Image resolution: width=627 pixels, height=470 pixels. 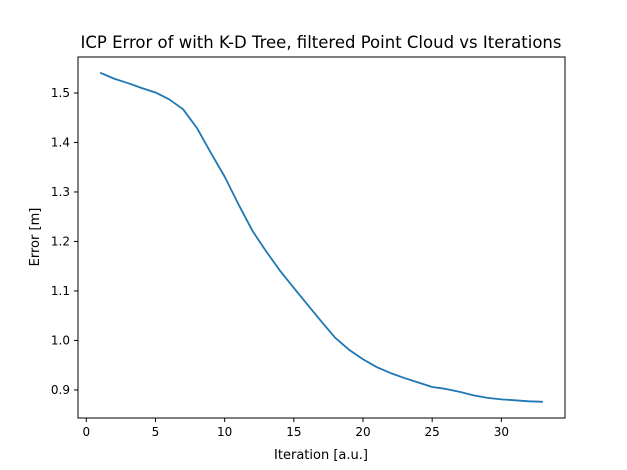 What do you see at coordinates (60, 340) in the screenshot?
I see `y-tick-label: 1.0` at bounding box center [60, 340].